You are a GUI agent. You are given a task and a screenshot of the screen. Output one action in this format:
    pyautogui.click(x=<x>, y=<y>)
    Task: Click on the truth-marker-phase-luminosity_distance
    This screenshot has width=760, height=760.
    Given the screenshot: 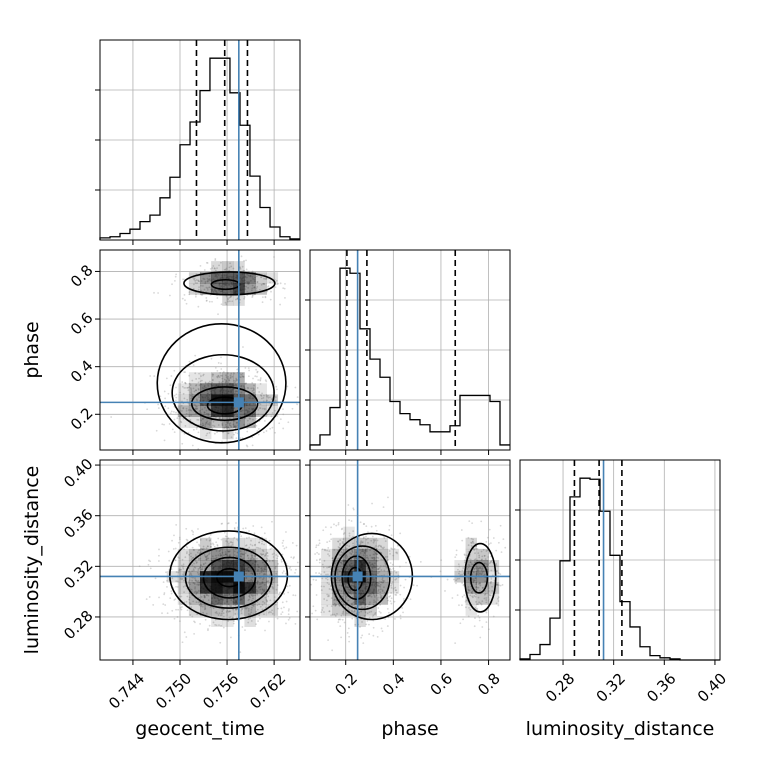 What is the action you would take?
    pyautogui.click(x=357, y=576)
    